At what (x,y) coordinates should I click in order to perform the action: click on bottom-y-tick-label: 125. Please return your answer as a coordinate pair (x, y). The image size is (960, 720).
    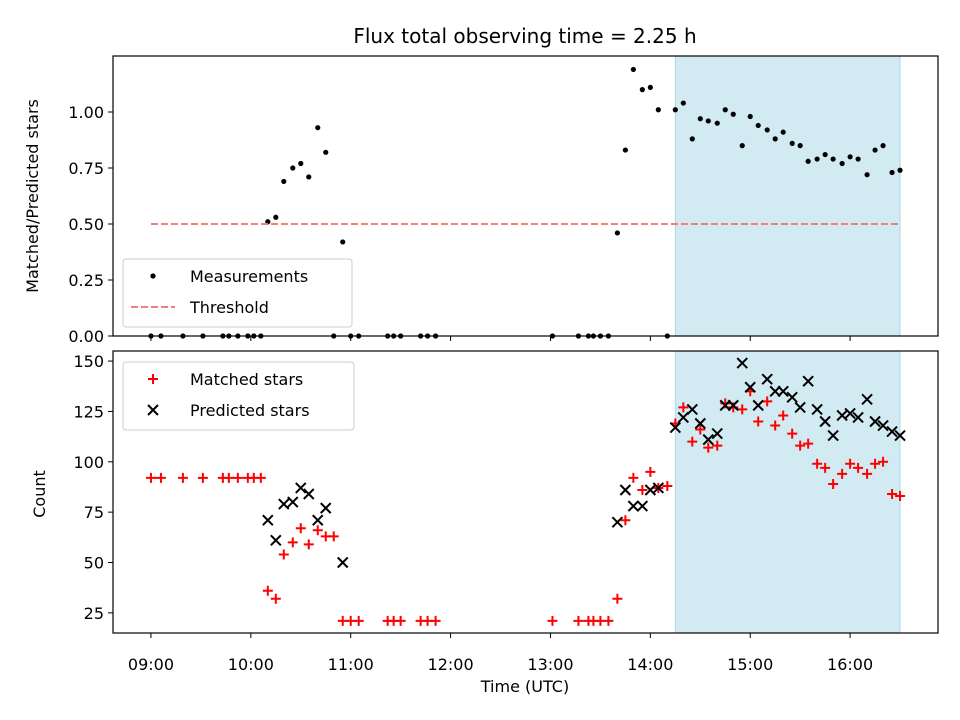
    Looking at the image, I should click on (88, 411).